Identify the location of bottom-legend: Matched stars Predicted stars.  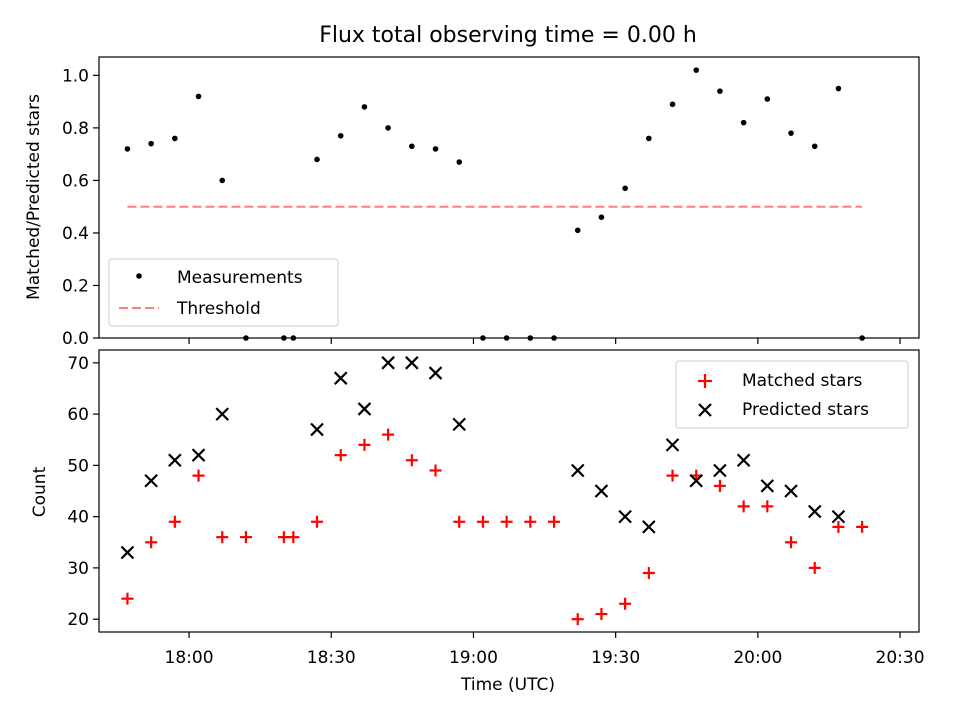
(792, 394).